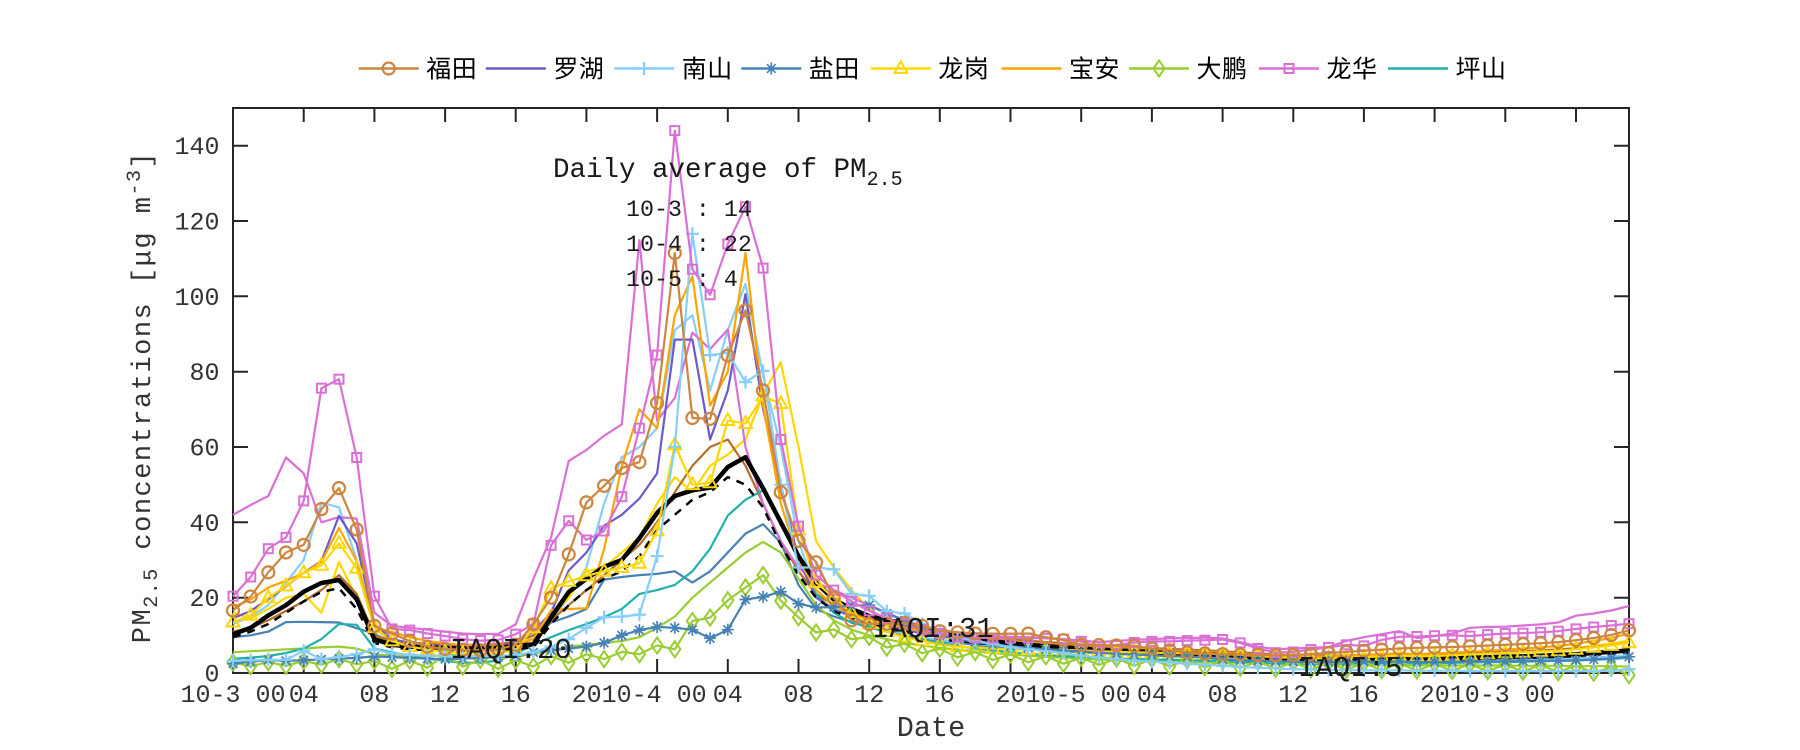  Describe the element at coordinates (196, 298) in the screenshot. I see `svg-text: 100` at that location.